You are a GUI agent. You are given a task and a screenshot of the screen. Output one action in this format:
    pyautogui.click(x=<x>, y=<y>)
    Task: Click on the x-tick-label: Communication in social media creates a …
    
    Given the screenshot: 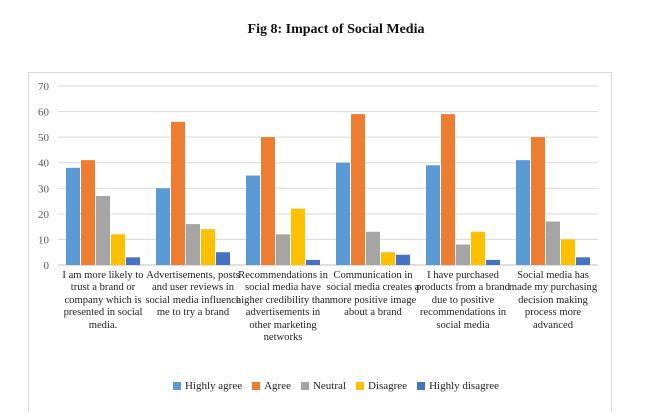 What is the action you would take?
    pyautogui.click(x=373, y=294)
    